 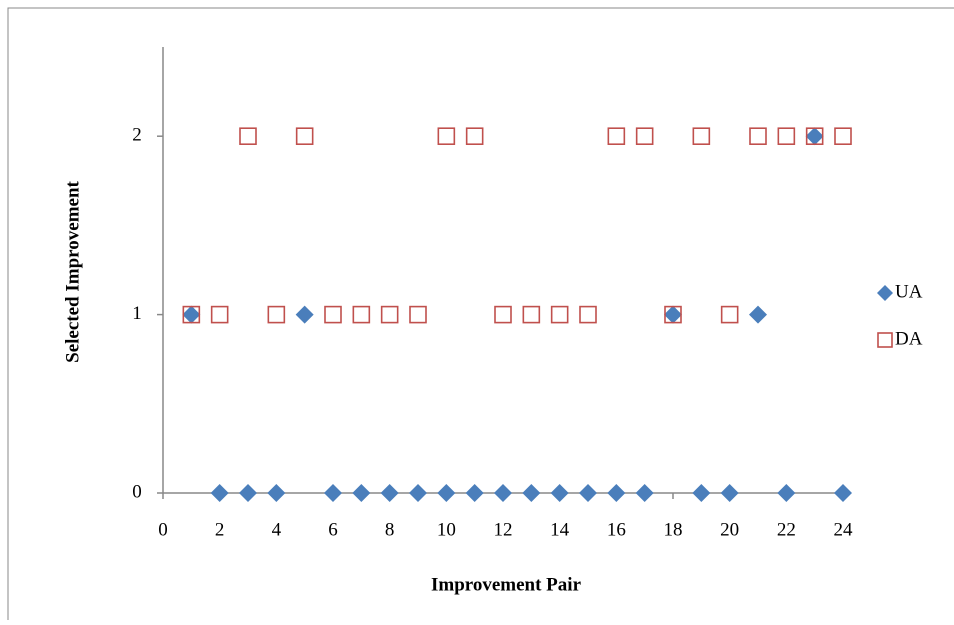 I want to click on x-tick-label: 12, so click(x=503, y=529).